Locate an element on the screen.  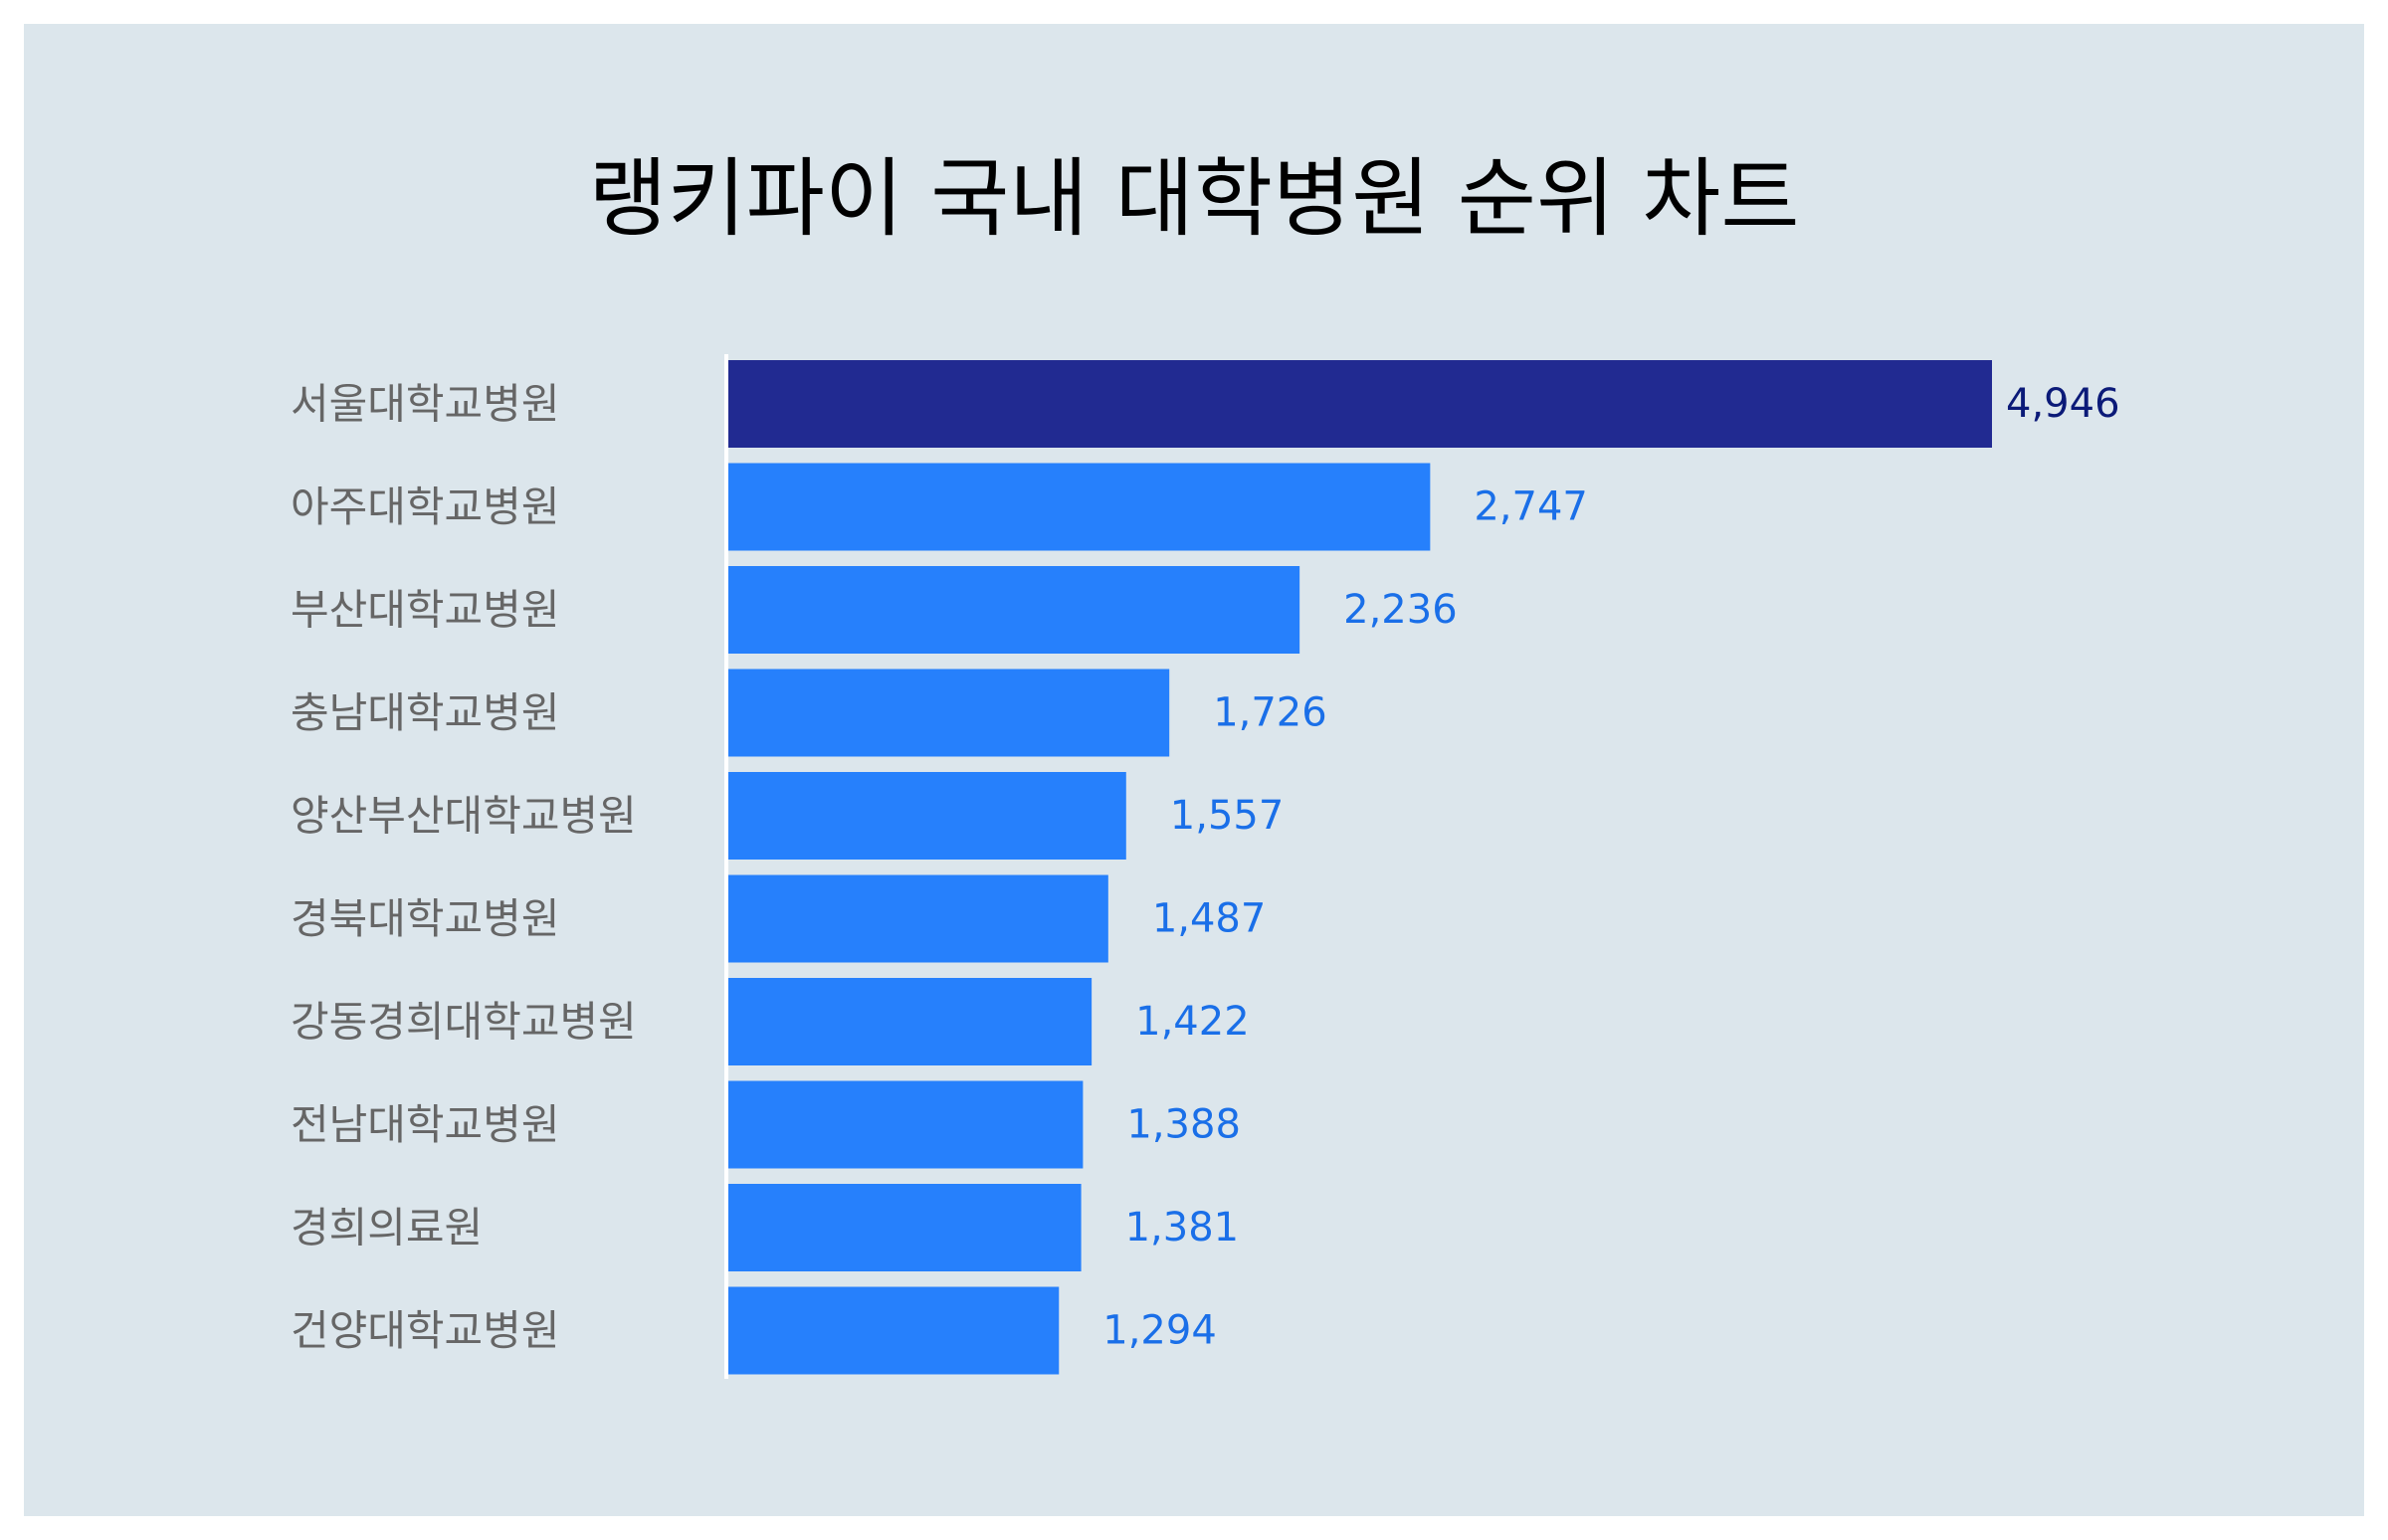
category-label-8: 전남대학교병원 is located at coordinates (425, 1124).